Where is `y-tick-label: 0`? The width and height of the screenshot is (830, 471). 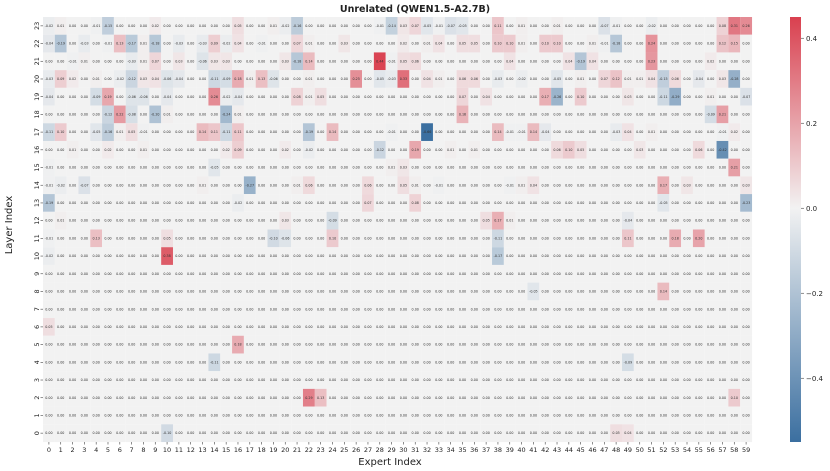 y-tick-label: 0 is located at coordinates (37, 433).